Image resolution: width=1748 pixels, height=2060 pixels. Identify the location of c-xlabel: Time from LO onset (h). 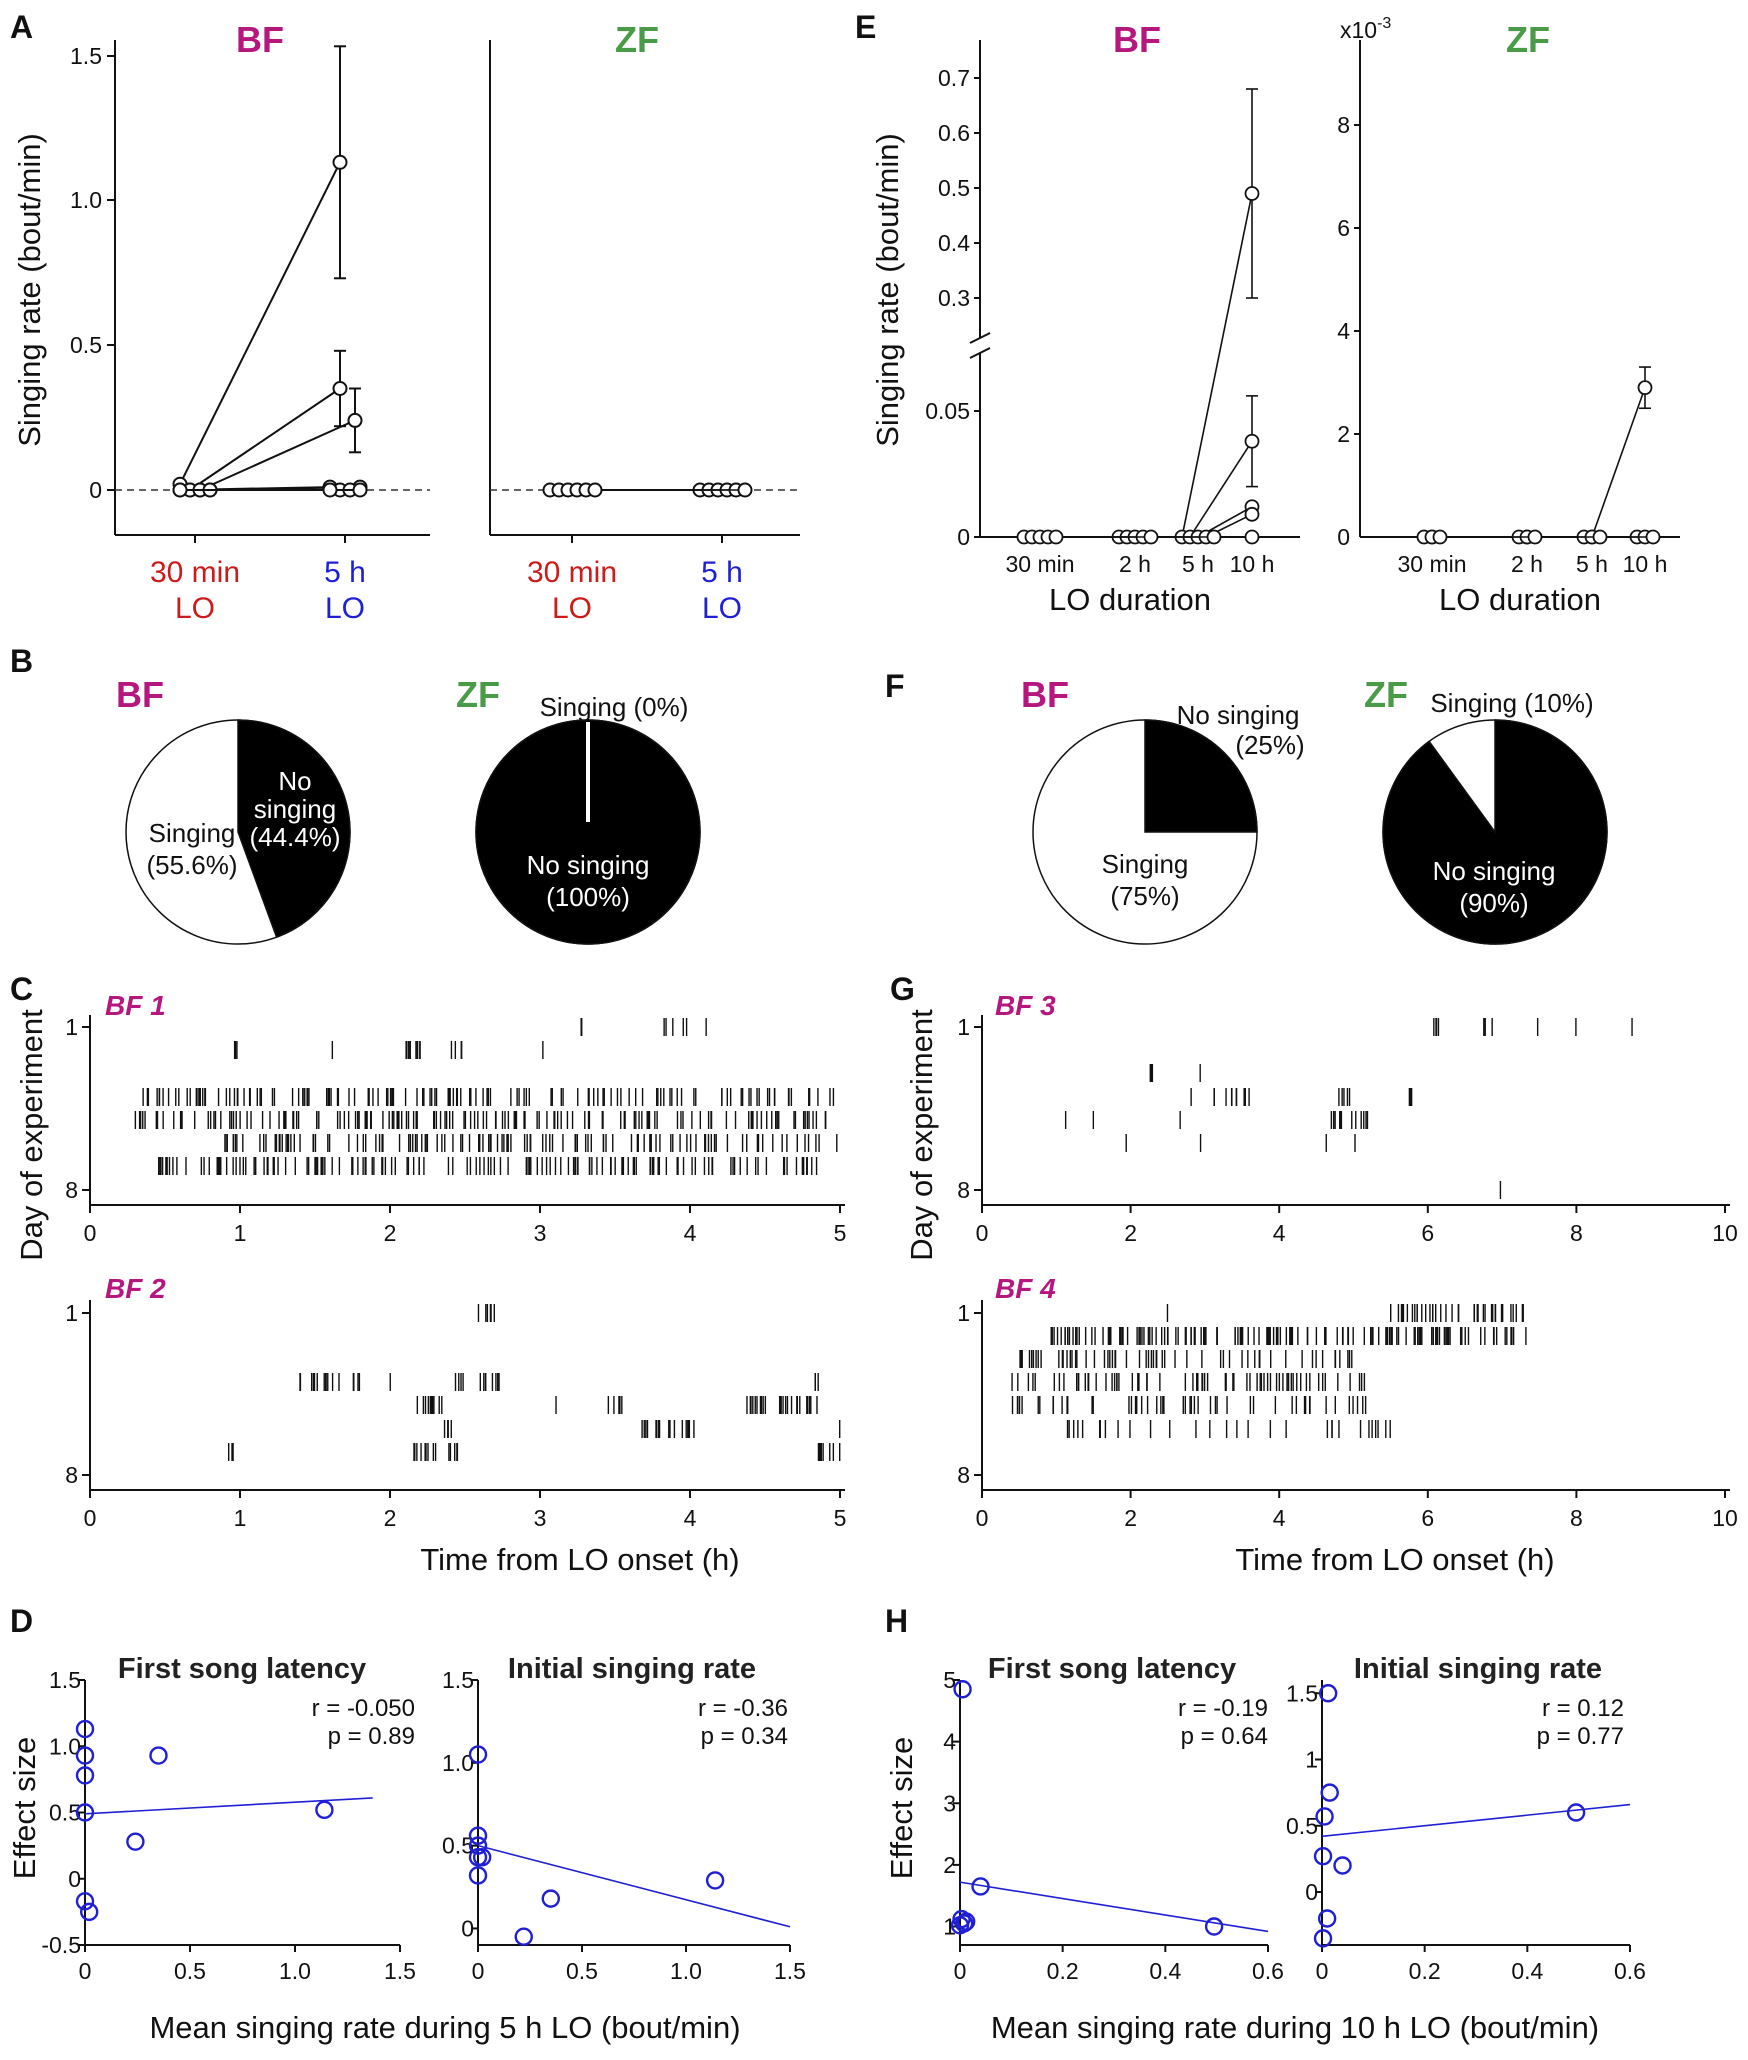
(579, 1559).